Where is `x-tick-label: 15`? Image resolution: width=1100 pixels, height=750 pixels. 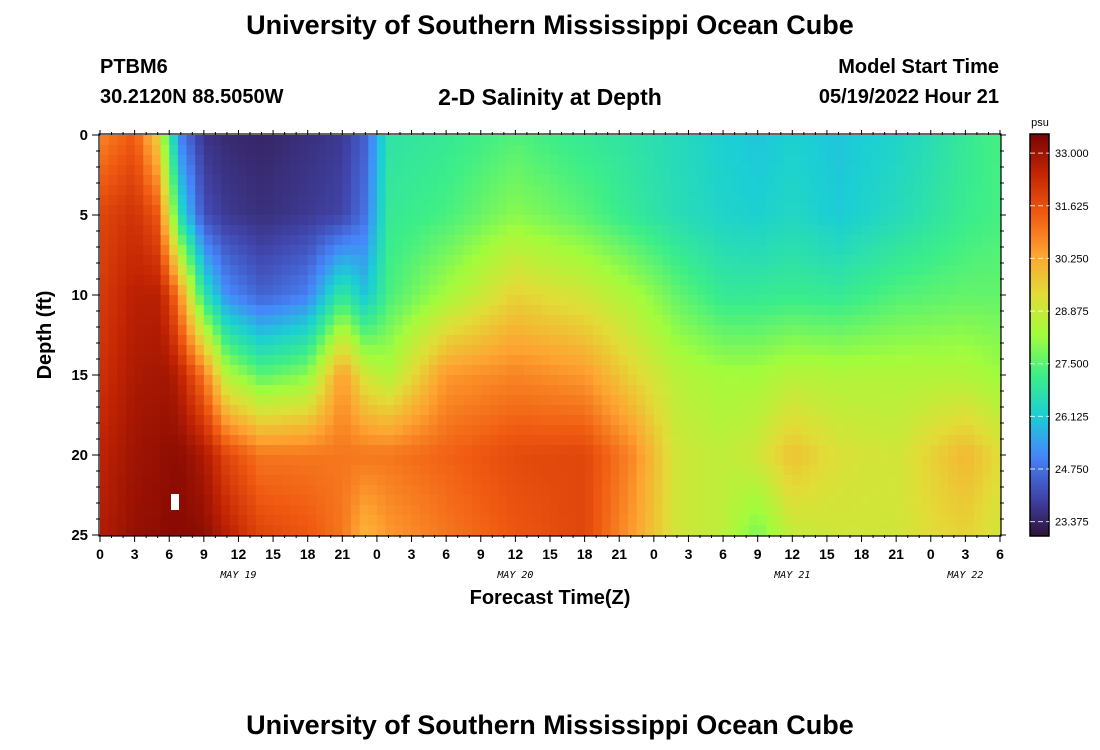
x-tick-label: 15 is located at coordinates (550, 554).